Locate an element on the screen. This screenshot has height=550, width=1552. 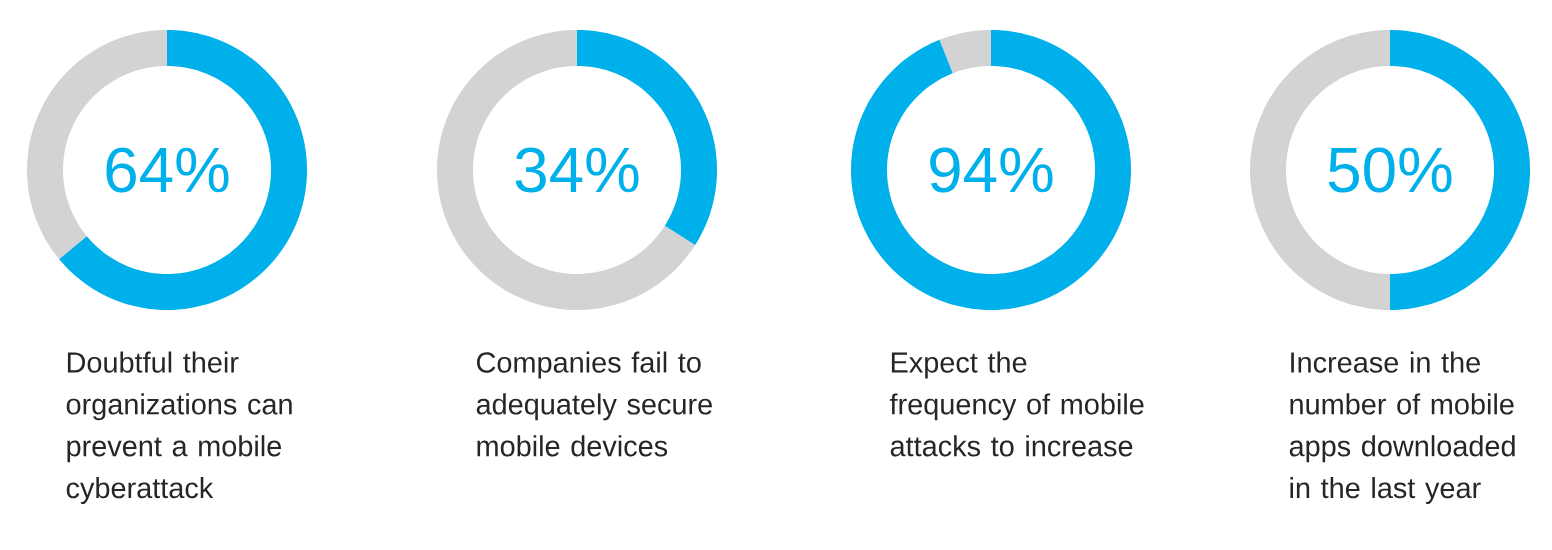
data-label: 50% is located at coordinates (1390, 170).